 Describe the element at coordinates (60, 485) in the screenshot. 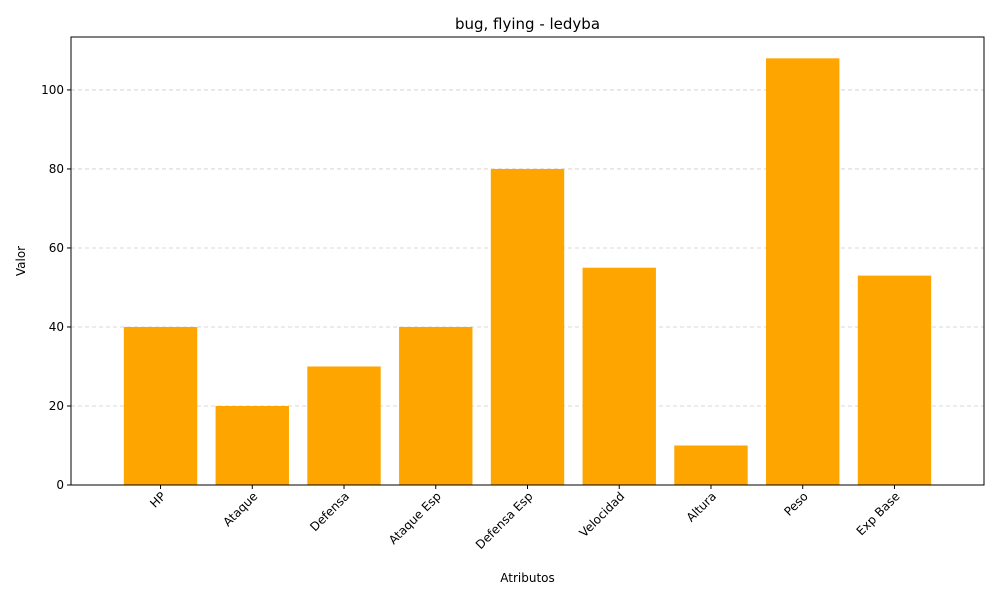

I see `y-tick-label: 0` at that location.